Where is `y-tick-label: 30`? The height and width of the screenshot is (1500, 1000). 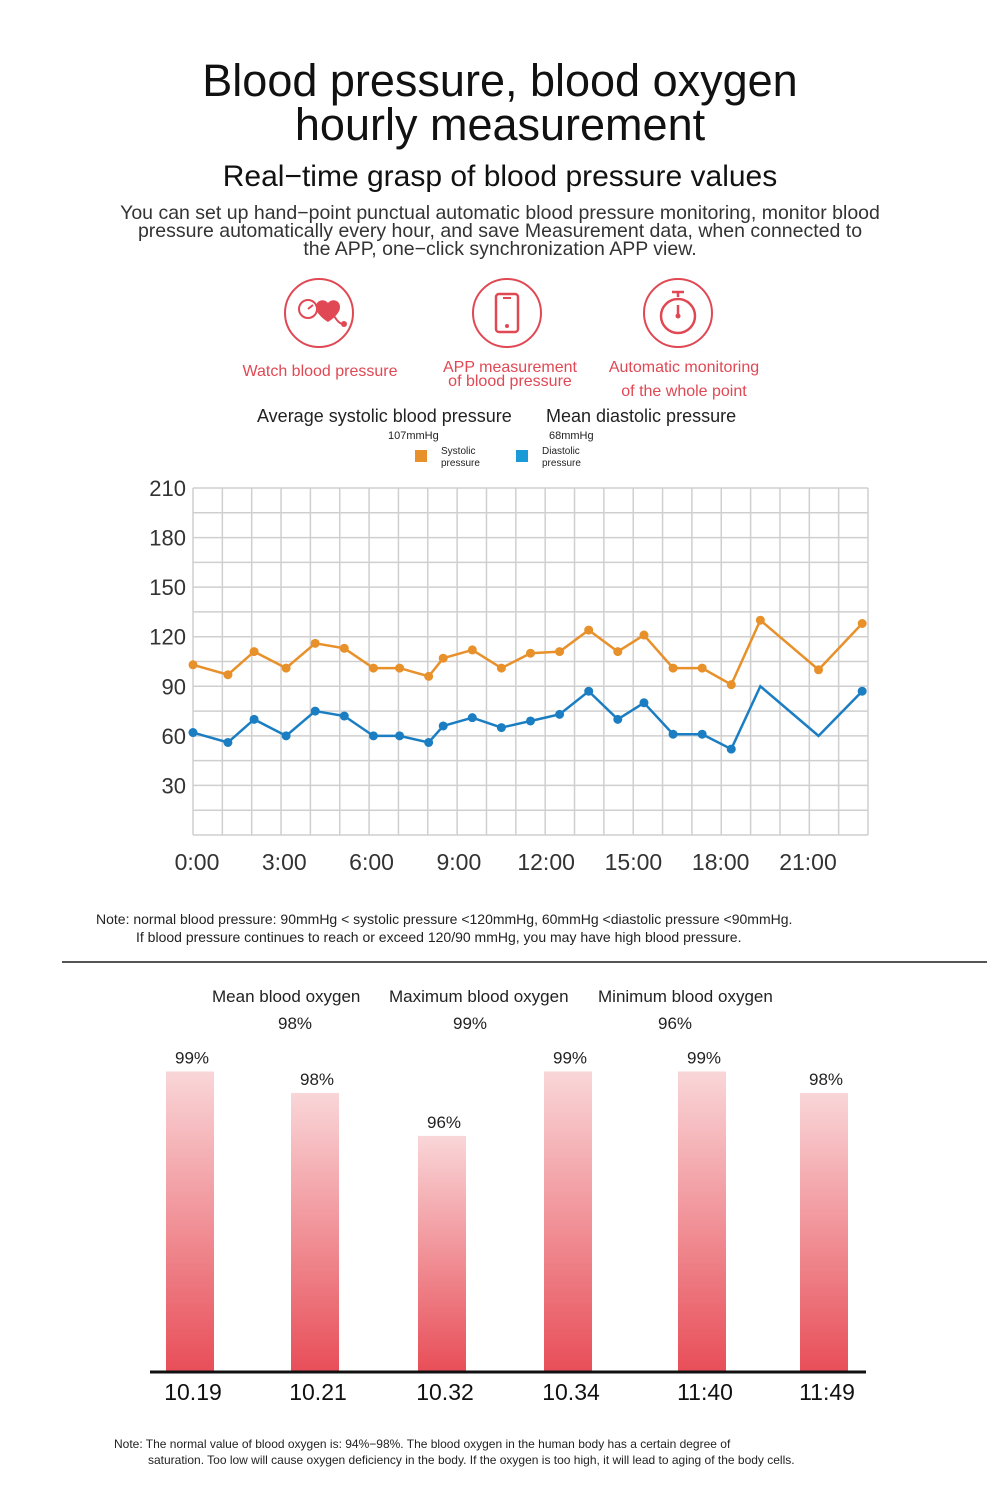
y-tick-label: 30 is located at coordinates (174, 785).